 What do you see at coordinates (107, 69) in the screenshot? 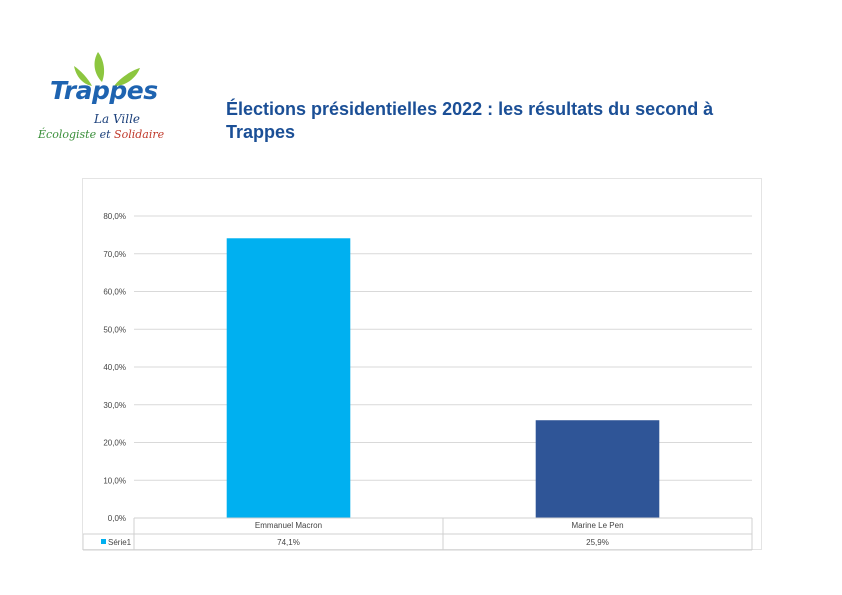
I see `leaf-icon` at bounding box center [107, 69].